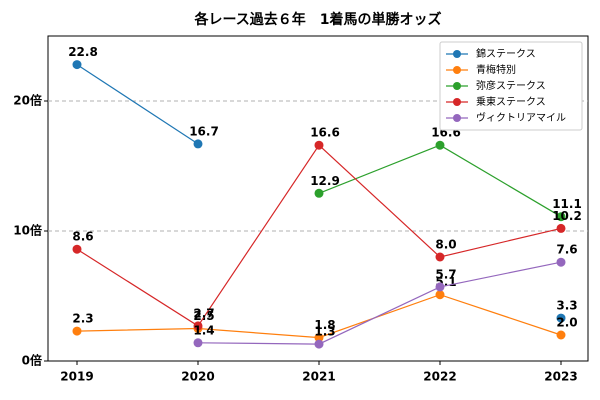 This screenshot has width=600, height=400. I want to click on chart-title: 各レース過去６年 1着馬の単勝オッズ, so click(317, 19).